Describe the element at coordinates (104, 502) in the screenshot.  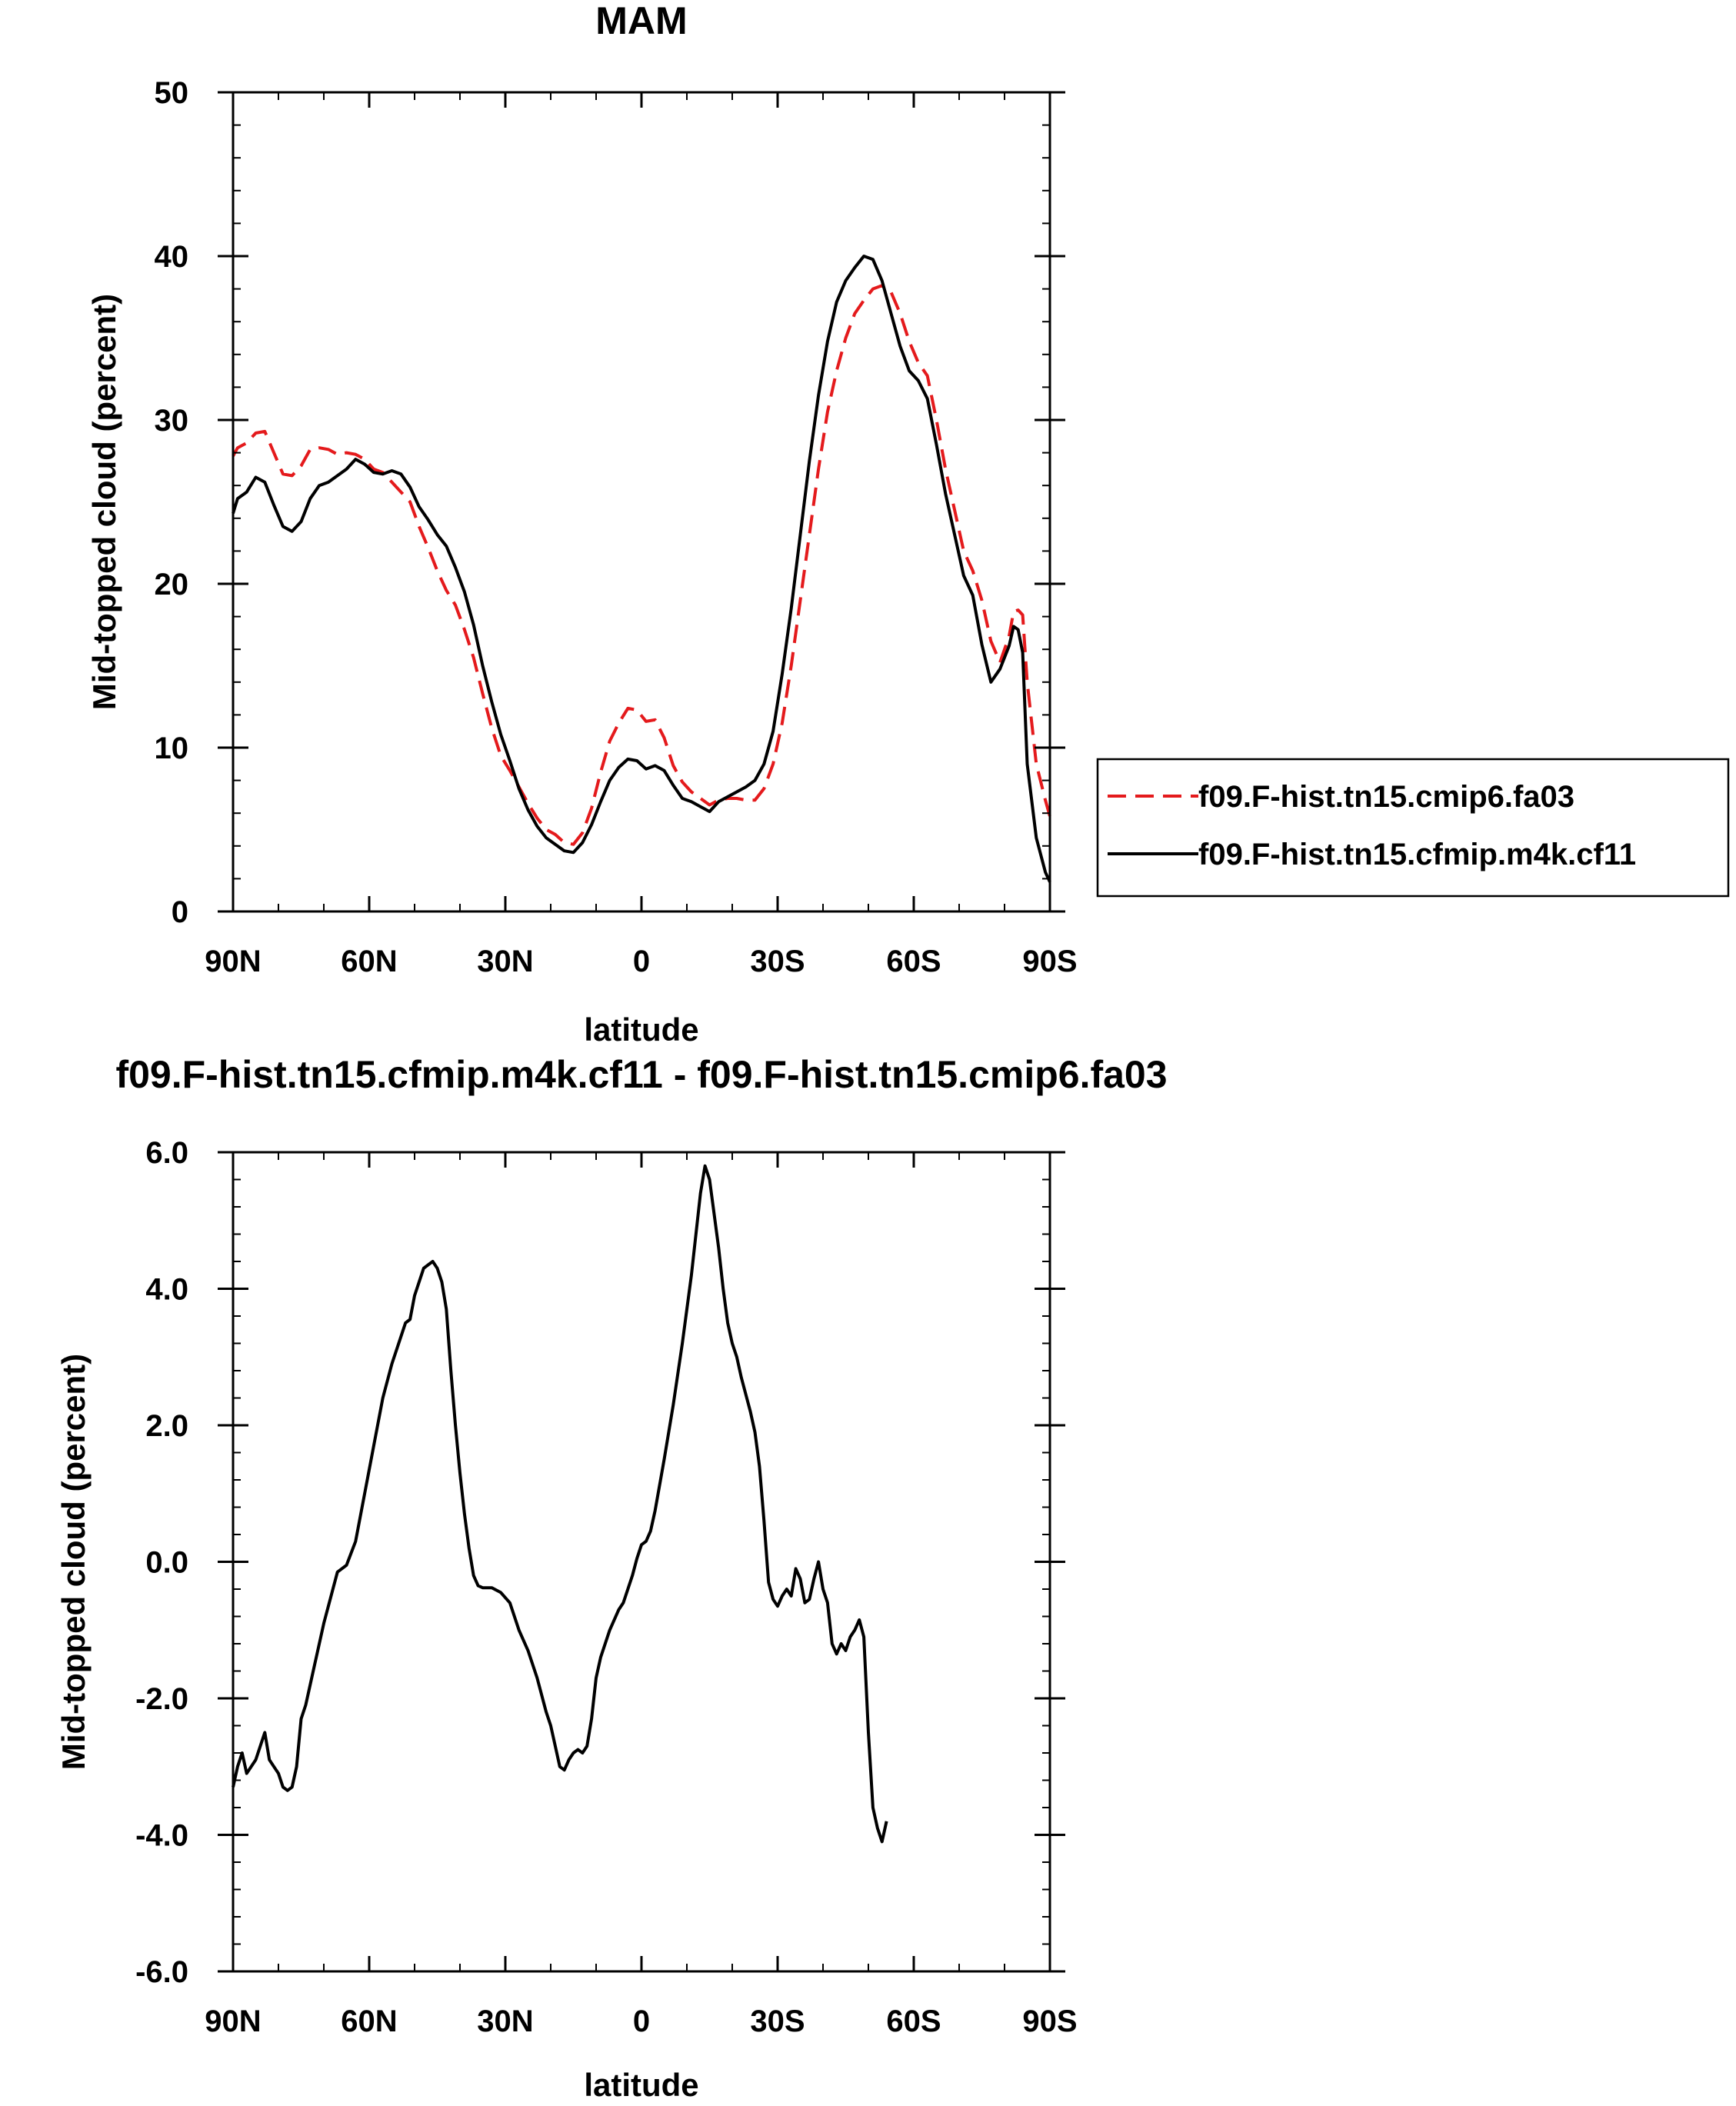
I see `top-chart-y-axis-label: Mid-topped cloud (percent)` at that location.